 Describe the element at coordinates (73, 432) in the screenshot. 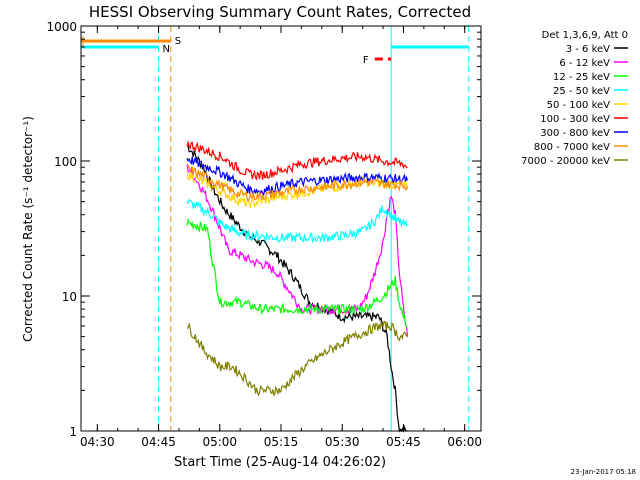

I see `y-tick-label: 1` at that location.